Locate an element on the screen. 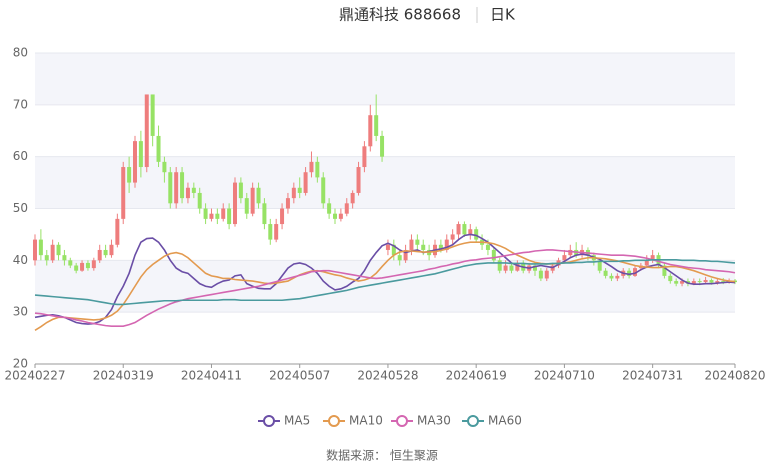 The height and width of the screenshot is (465, 765). x-tick-label: 20240507 is located at coordinates (299, 376).